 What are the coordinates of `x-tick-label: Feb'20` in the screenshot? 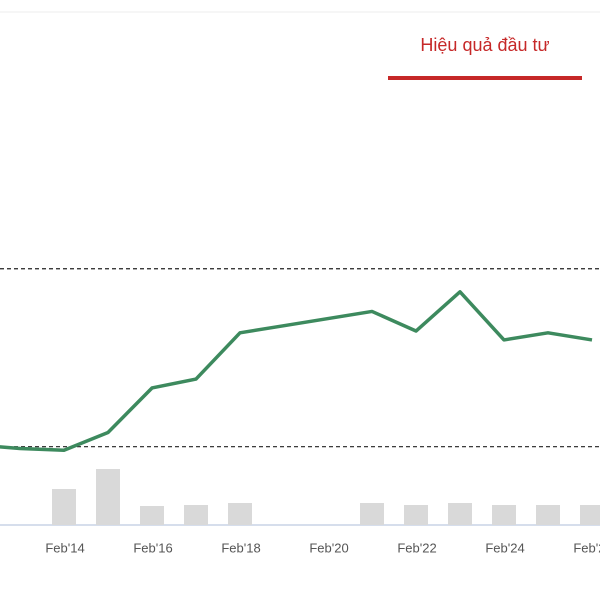 It's located at (328, 547).